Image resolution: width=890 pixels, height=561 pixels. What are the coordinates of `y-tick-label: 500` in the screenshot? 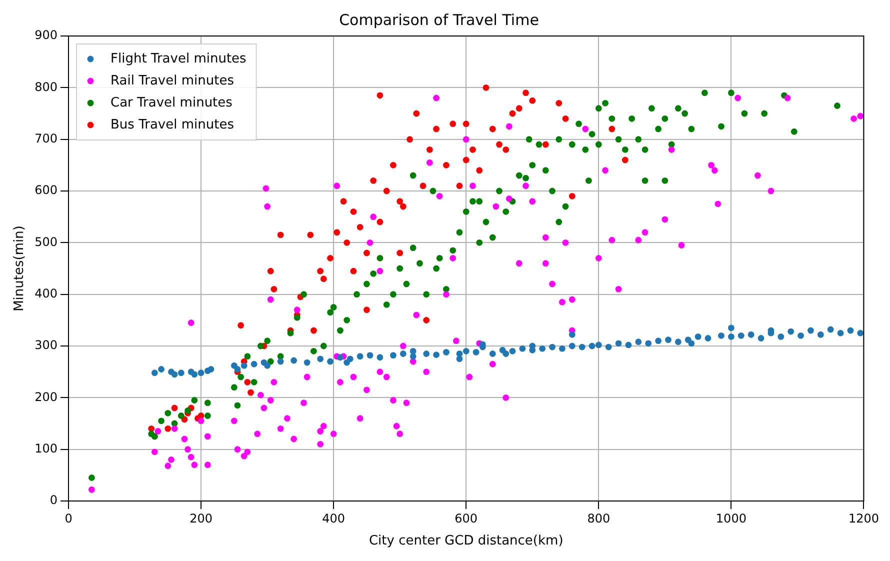 It's located at (46, 241).